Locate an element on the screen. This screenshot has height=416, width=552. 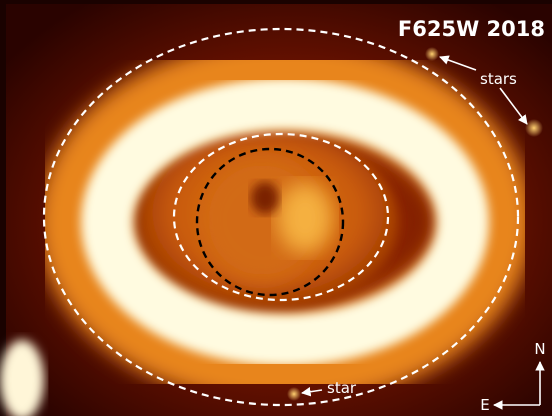
source is located at coordinates (22, 378).